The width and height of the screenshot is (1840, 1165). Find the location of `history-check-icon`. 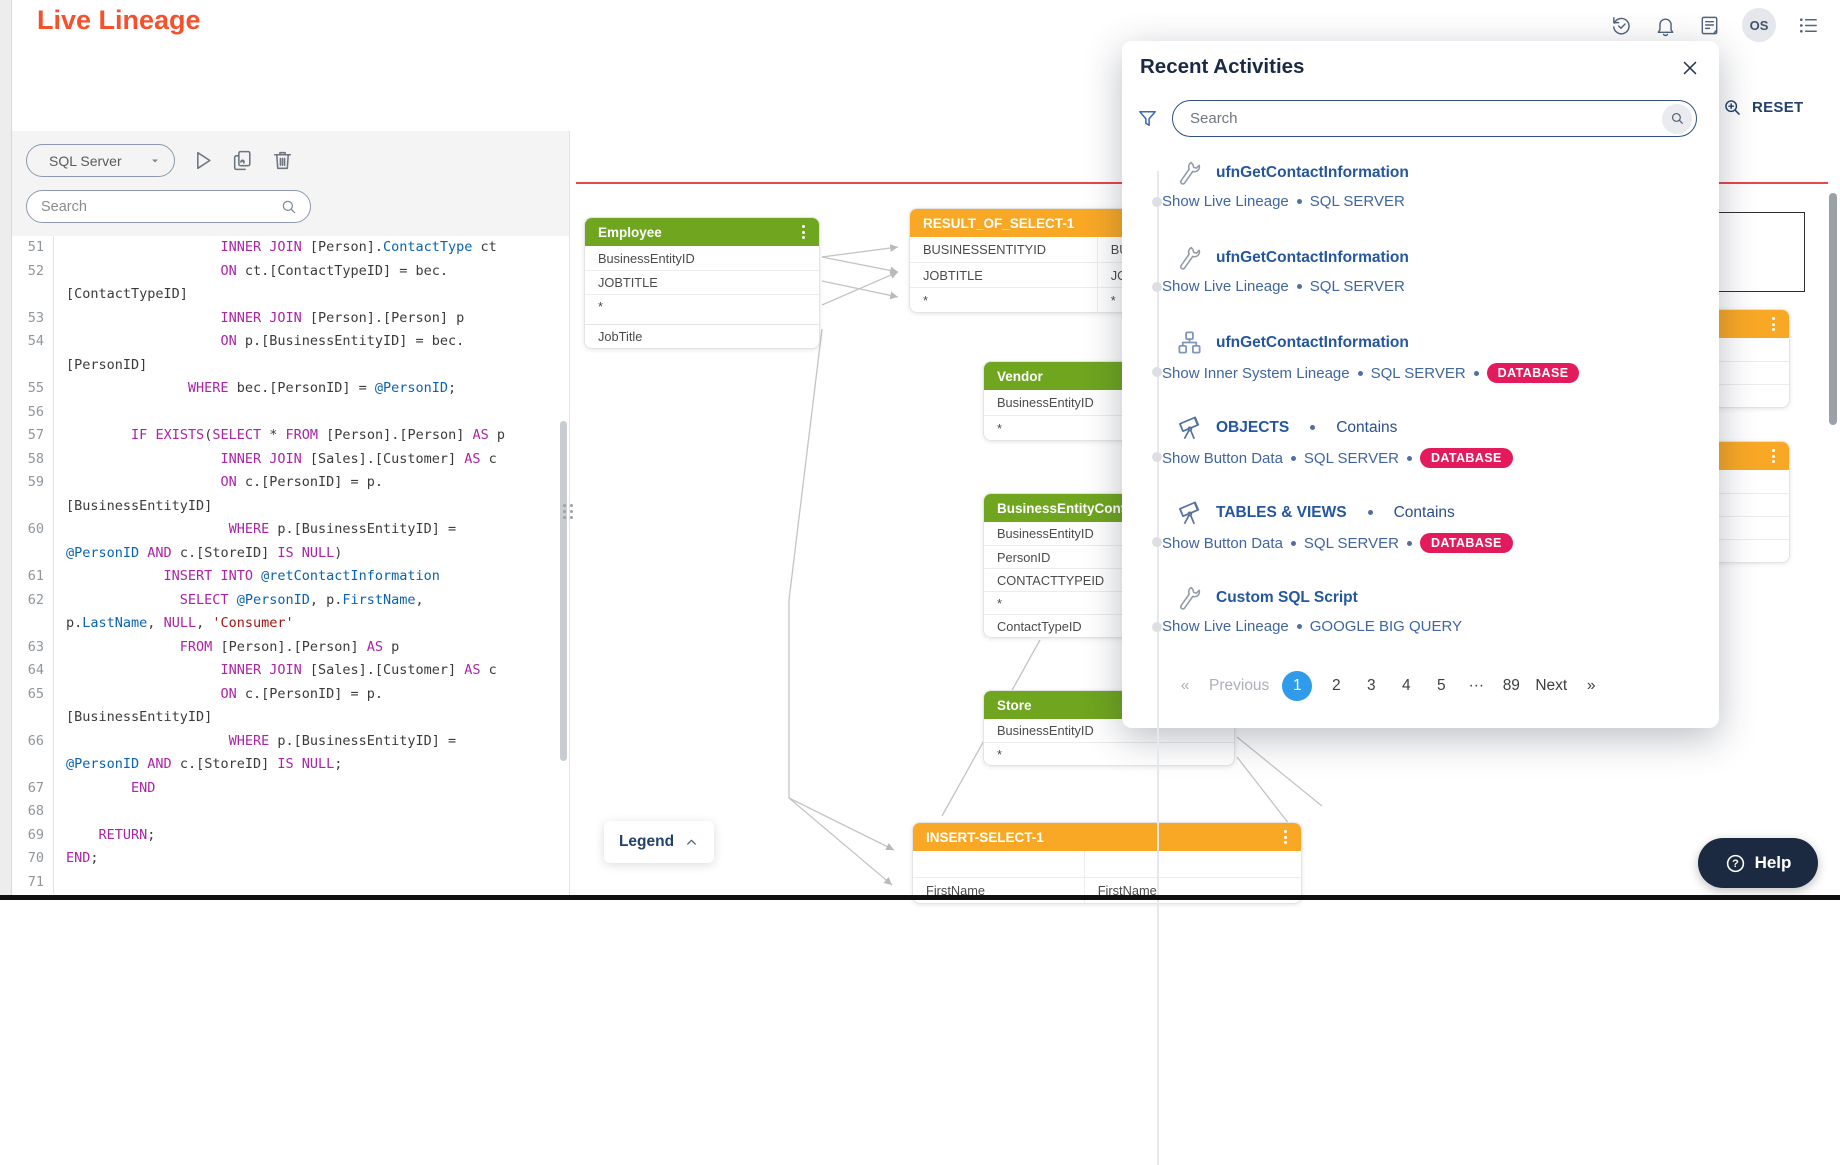

history-check-icon is located at coordinates (1621, 25).